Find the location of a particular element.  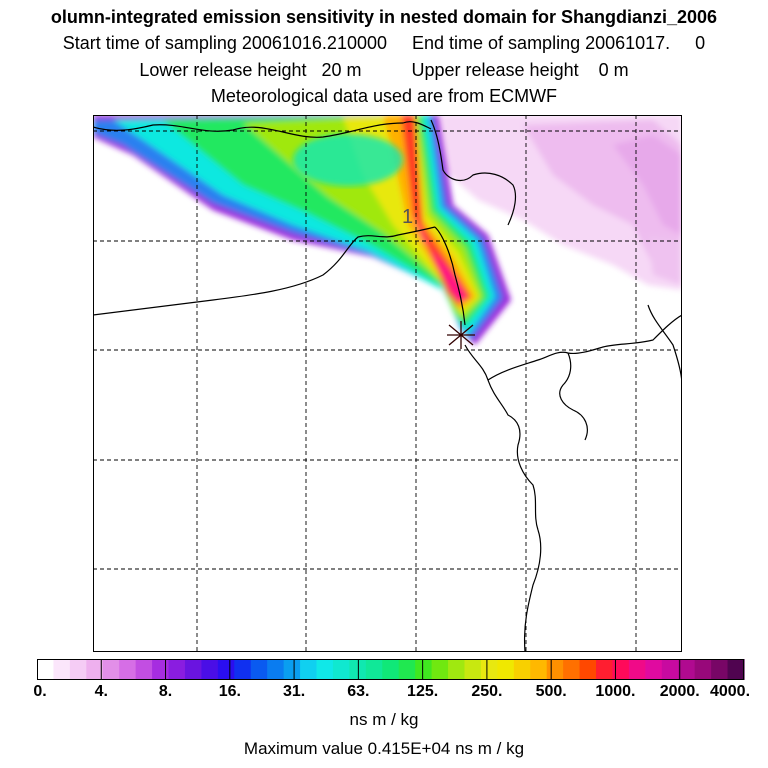

colorbar is located at coordinates (391, 669).